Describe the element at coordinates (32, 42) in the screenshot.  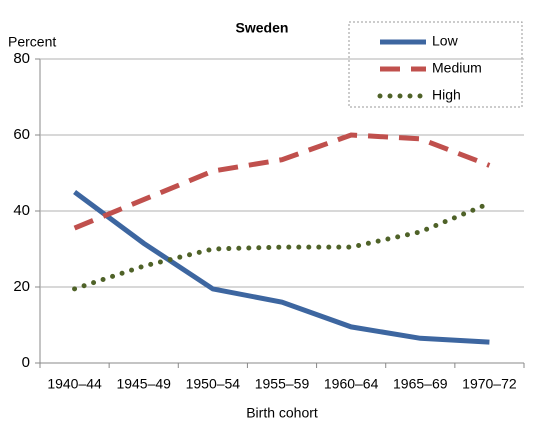
I see `y-axis-label: Percent` at that location.